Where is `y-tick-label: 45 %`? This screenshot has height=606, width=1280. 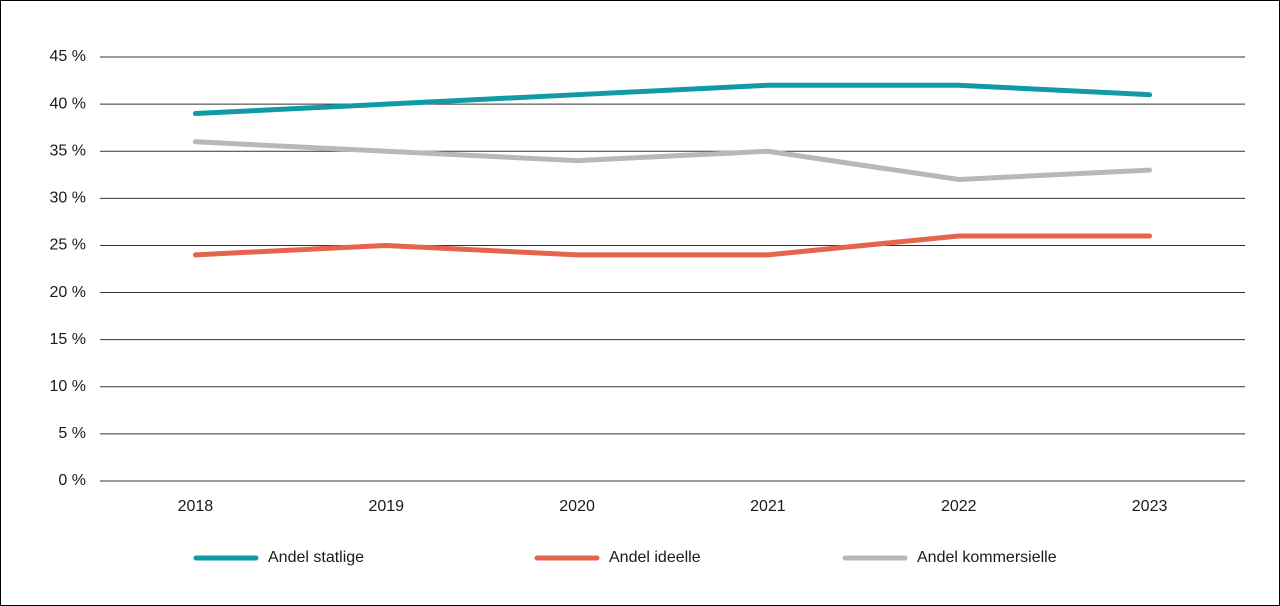
y-tick-label: 45 % is located at coordinates (68, 56).